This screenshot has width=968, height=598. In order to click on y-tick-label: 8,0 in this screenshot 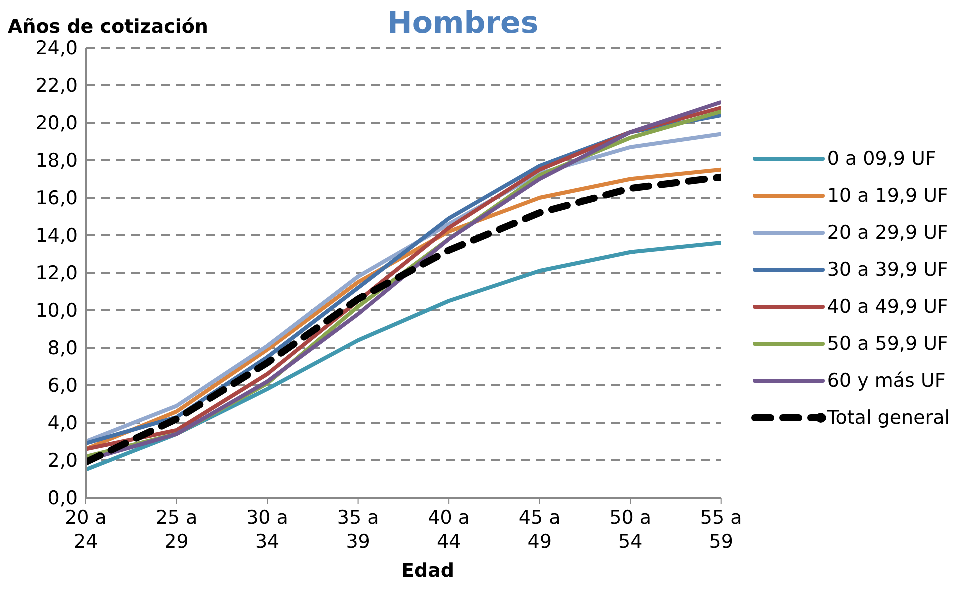, I will do `click(63, 349)`.